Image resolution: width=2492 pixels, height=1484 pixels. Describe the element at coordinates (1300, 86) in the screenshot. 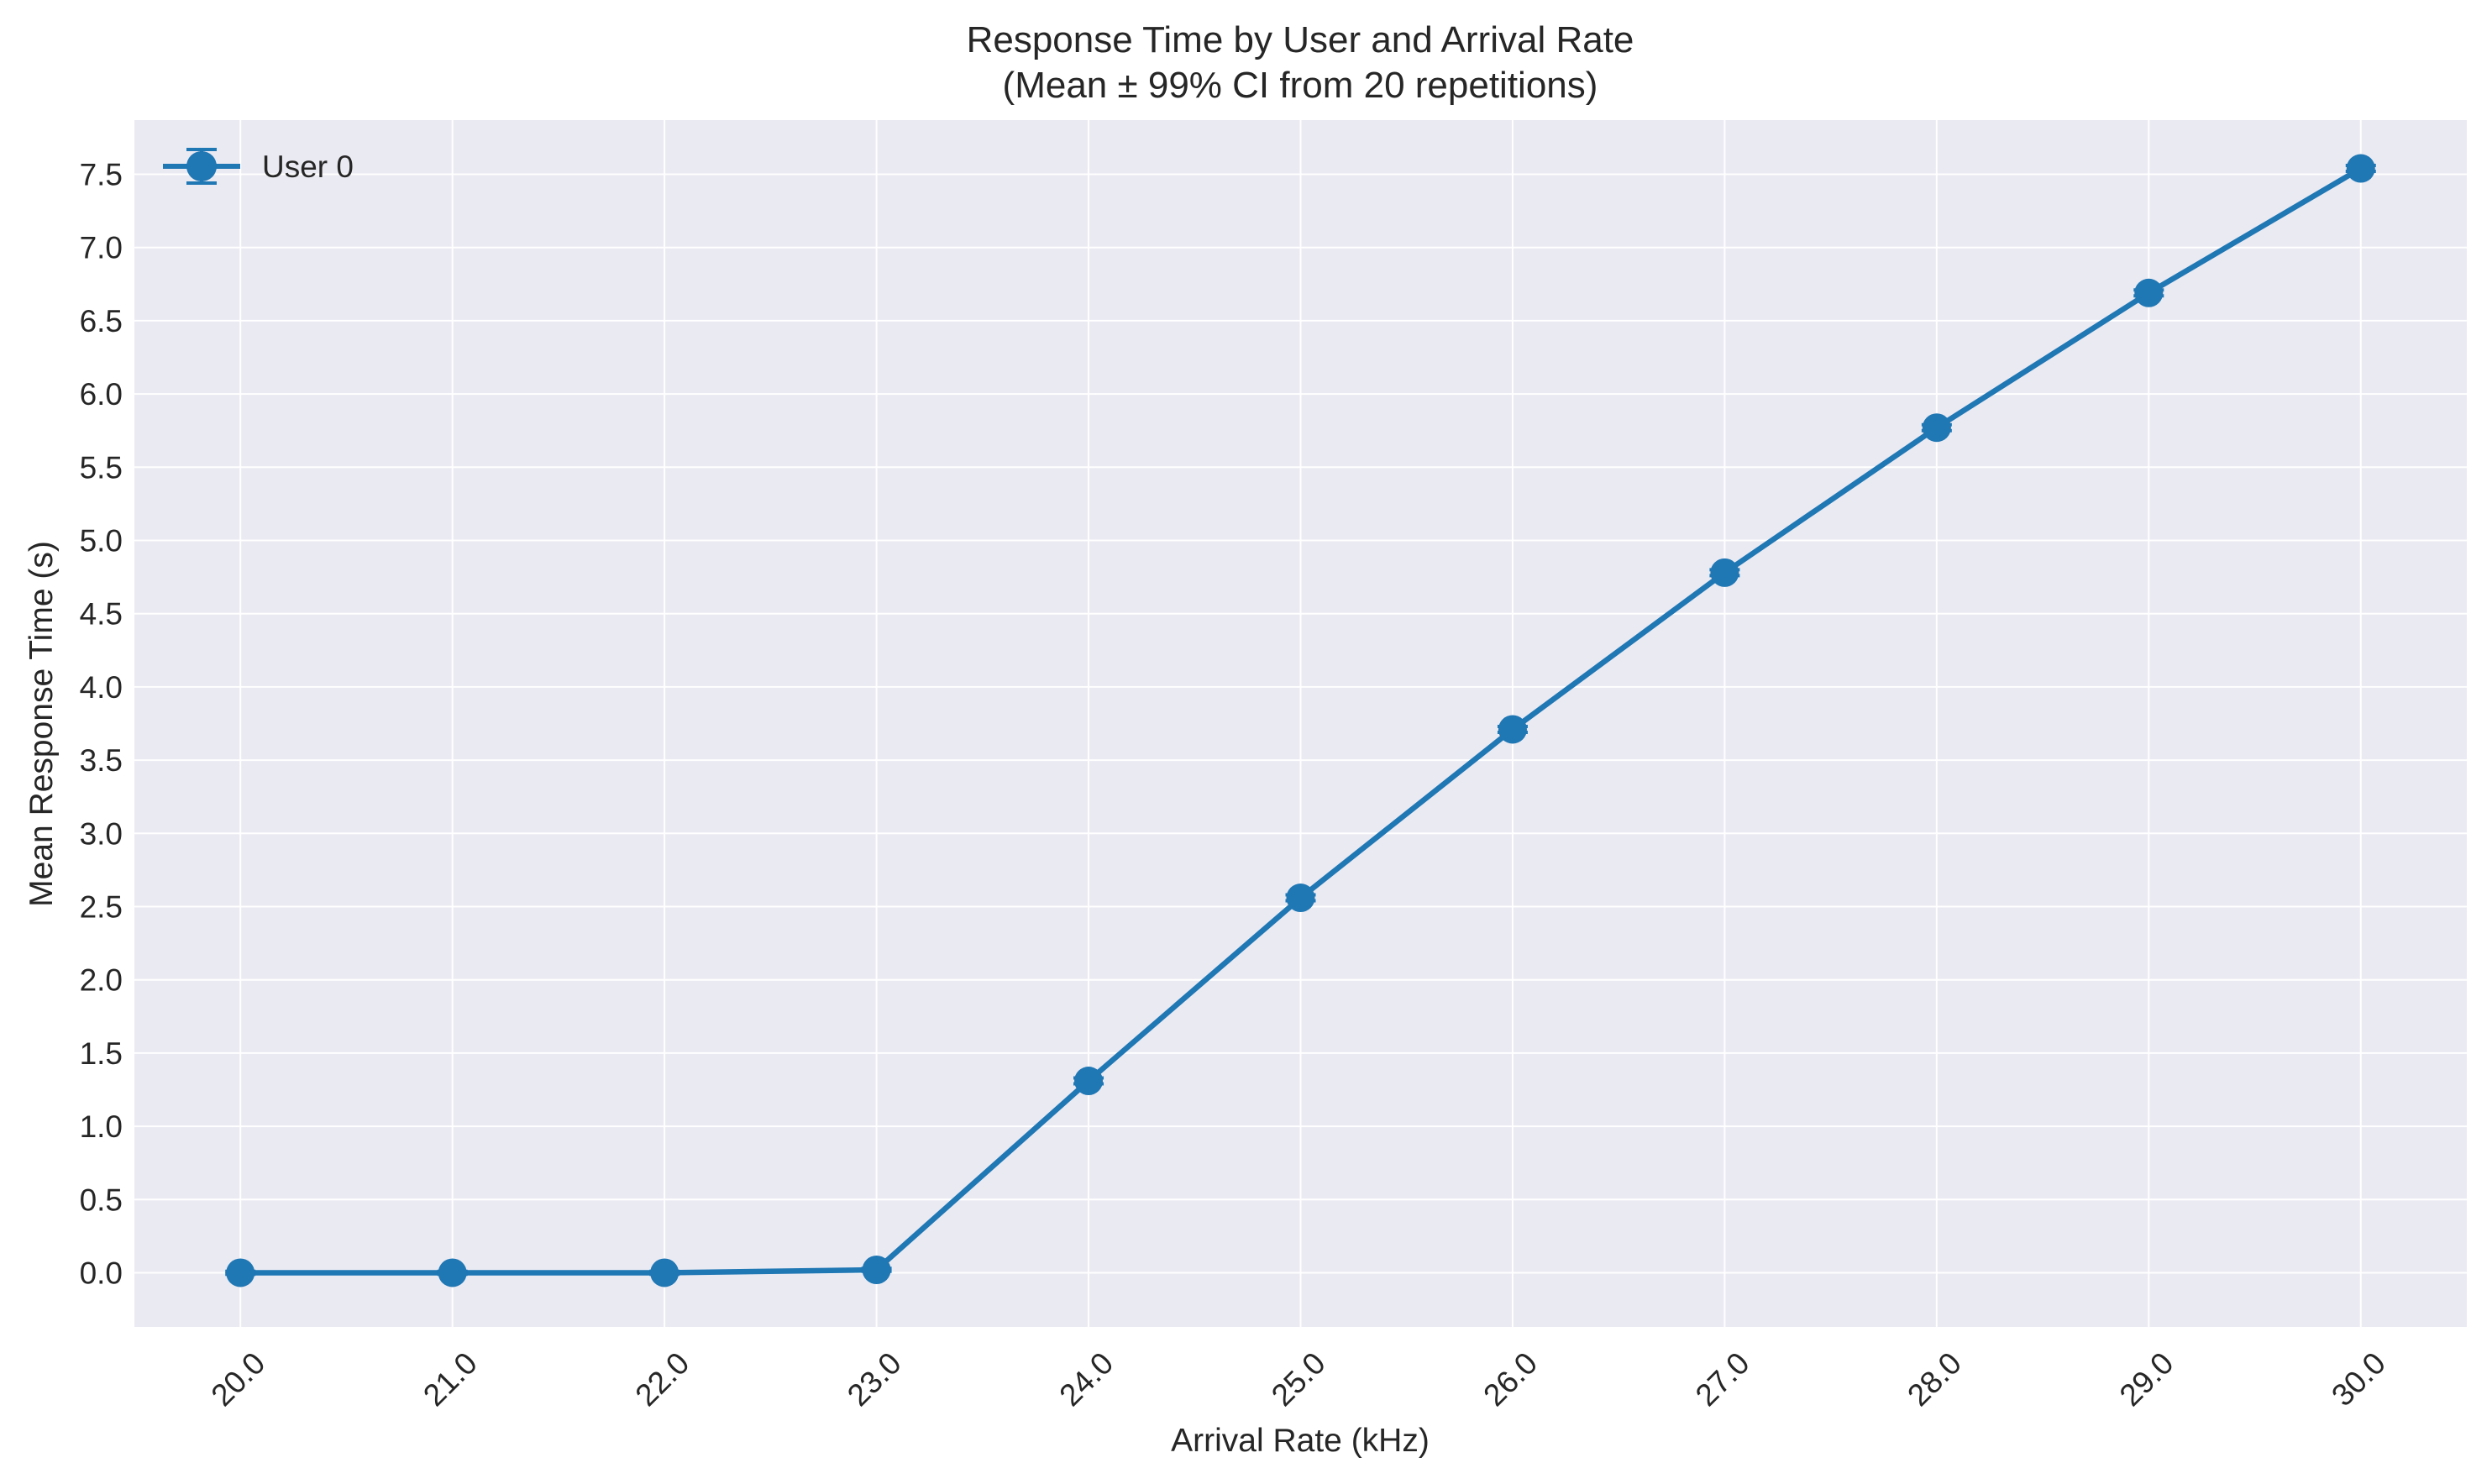

I see `chart-subtitle: (Mean ± 99% CI from 20 repetitions)` at that location.